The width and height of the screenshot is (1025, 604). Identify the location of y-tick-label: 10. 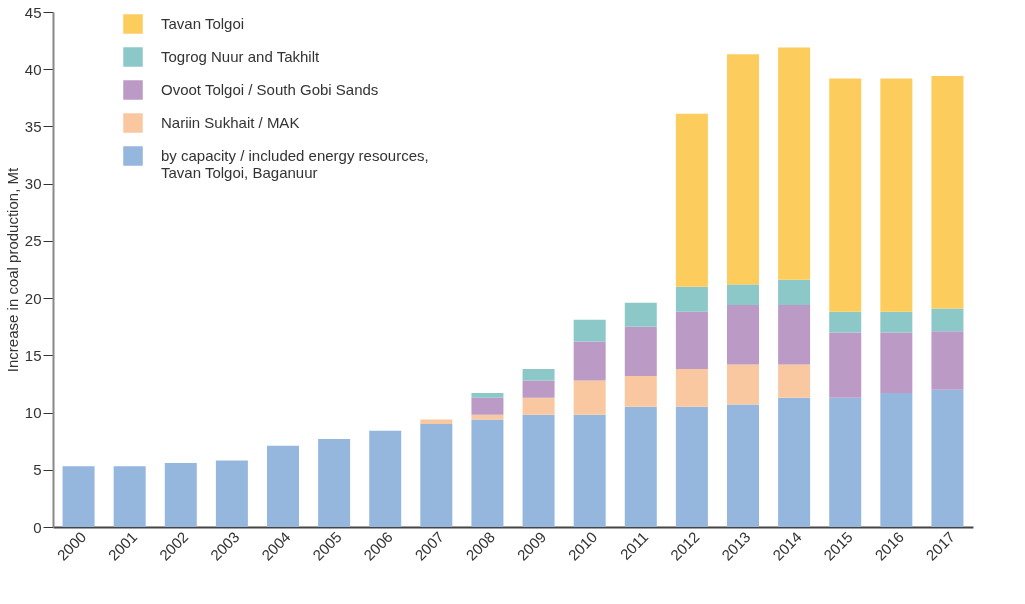
(33, 413).